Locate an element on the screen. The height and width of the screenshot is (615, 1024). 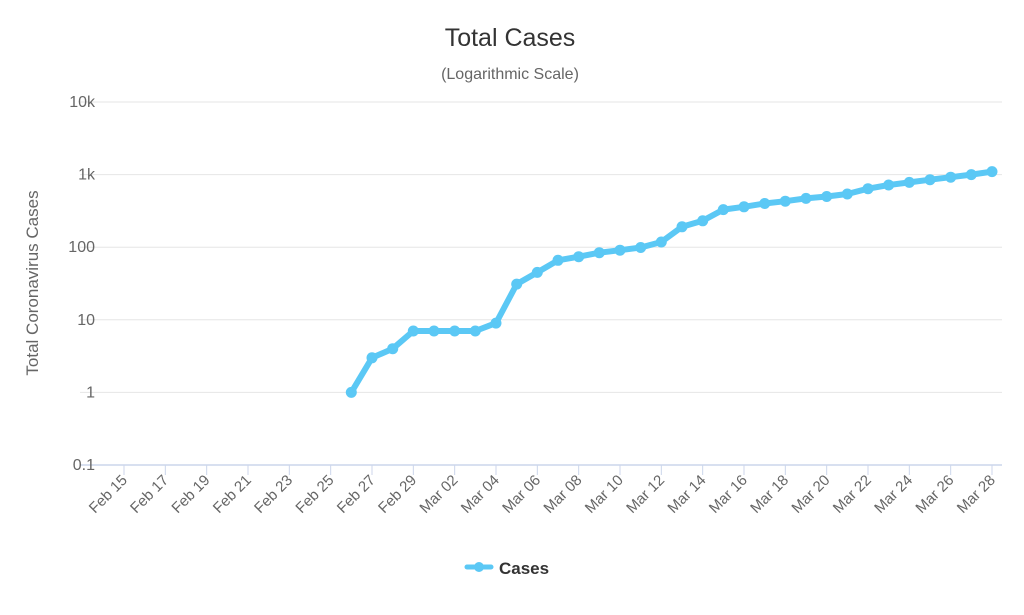
y-tick-label: 10 is located at coordinates (86, 320).